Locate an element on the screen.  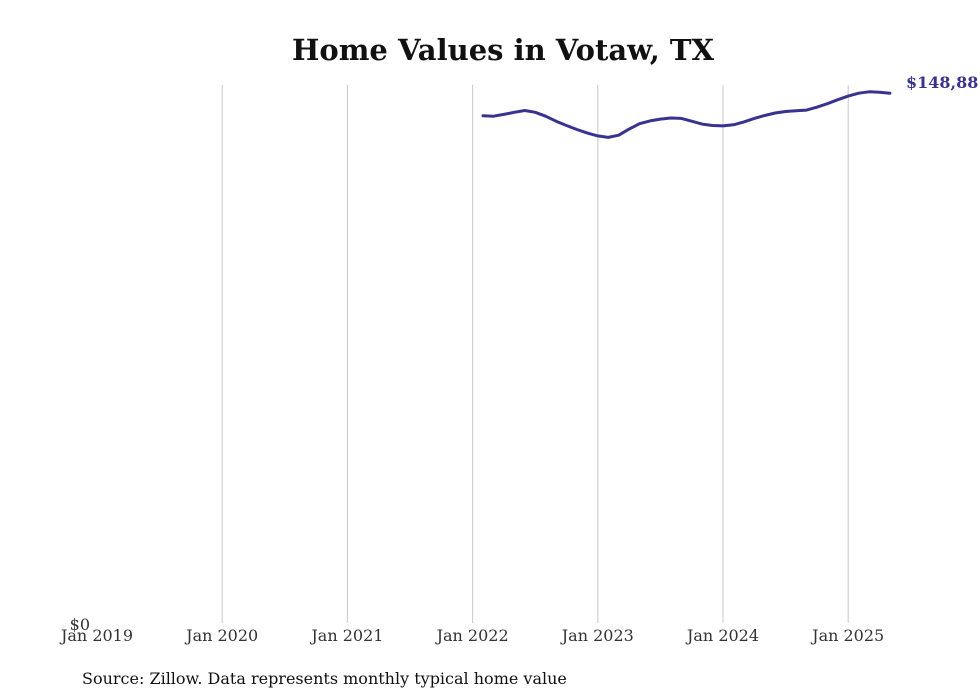
x-tick-label-2023: Jan 2023 is located at coordinates (597, 635).